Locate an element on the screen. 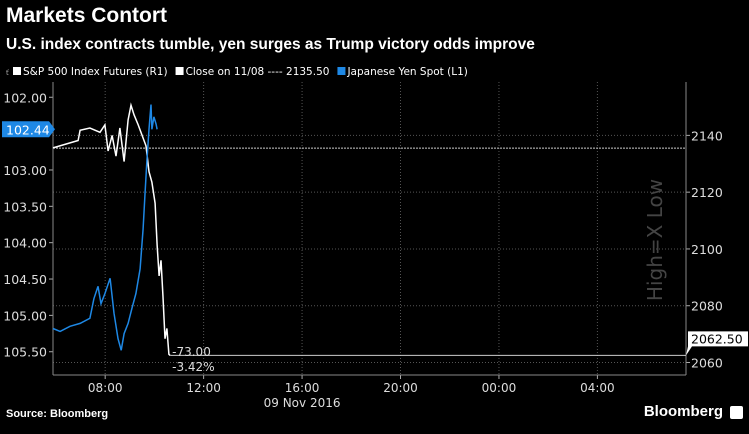 This screenshot has height=434, width=749. pct-change-annotation: -3.42% is located at coordinates (193, 367).